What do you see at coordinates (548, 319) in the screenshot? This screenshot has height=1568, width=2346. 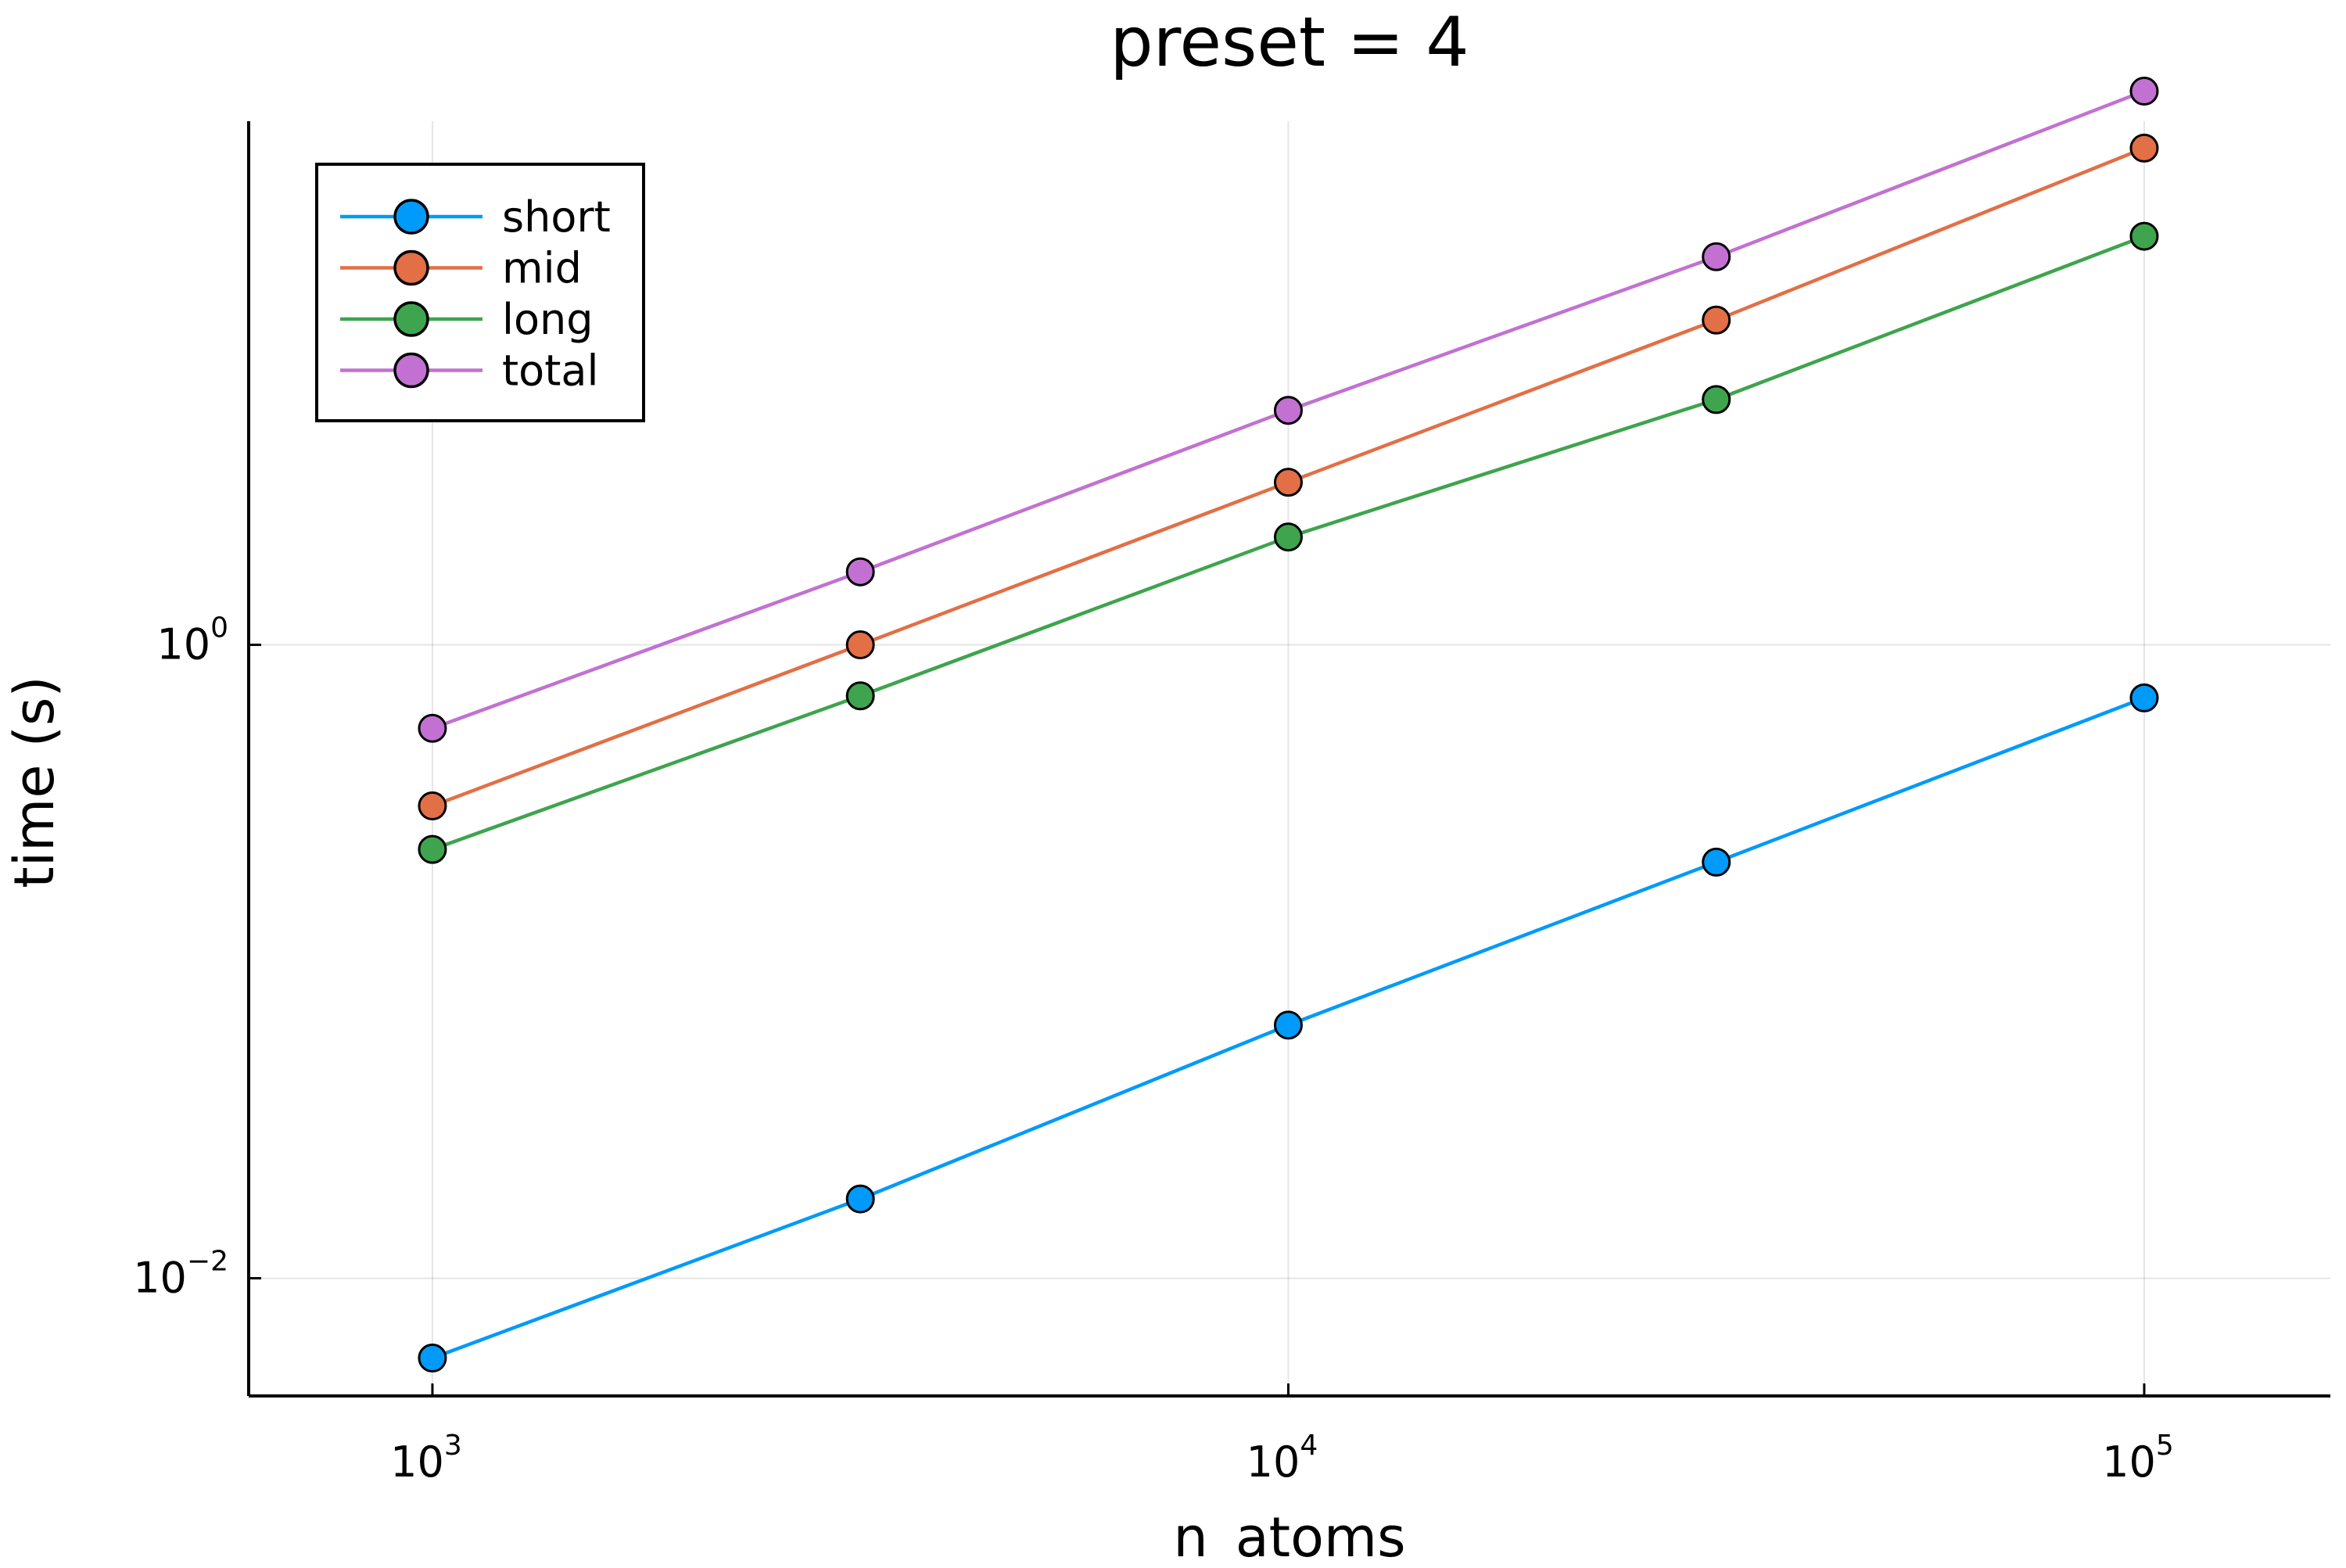 I see `legend-label: long` at bounding box center [548, 319].